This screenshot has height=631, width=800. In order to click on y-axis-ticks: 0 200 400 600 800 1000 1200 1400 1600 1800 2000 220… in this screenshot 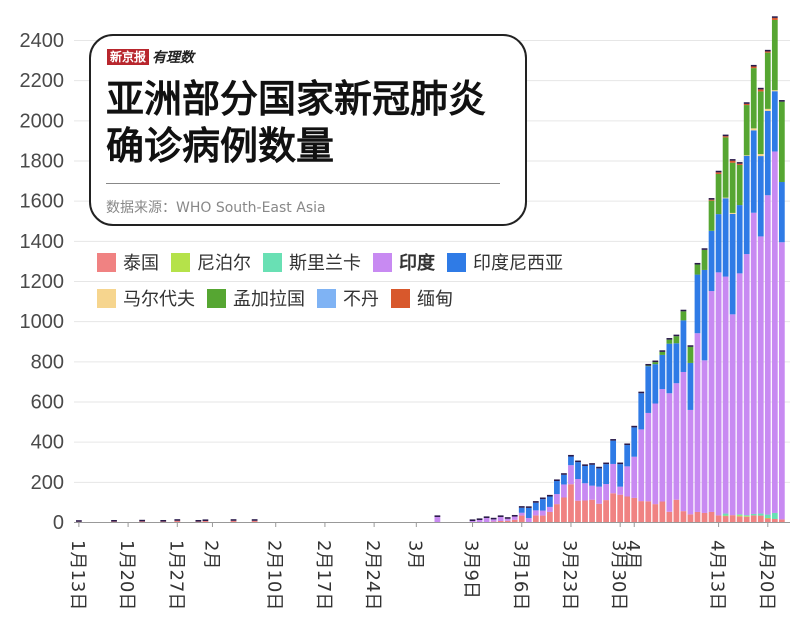, I will do `click(42, 282)`.